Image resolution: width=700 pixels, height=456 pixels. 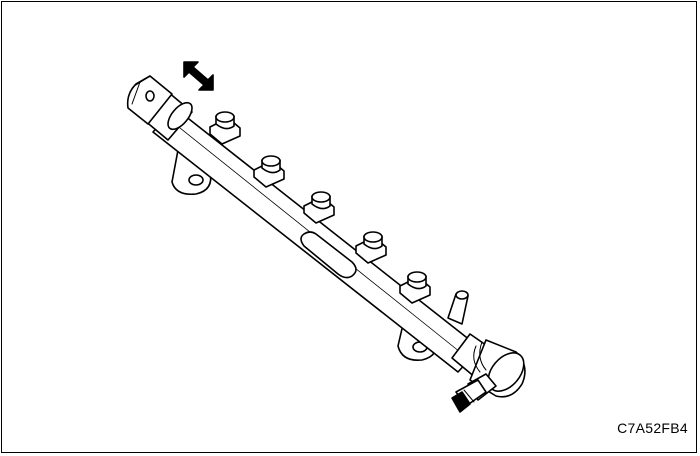 What do you see at coordinates (198, 76) in the screenshot?
I see `double-arrow-icon` at bounding box center [198, 76].